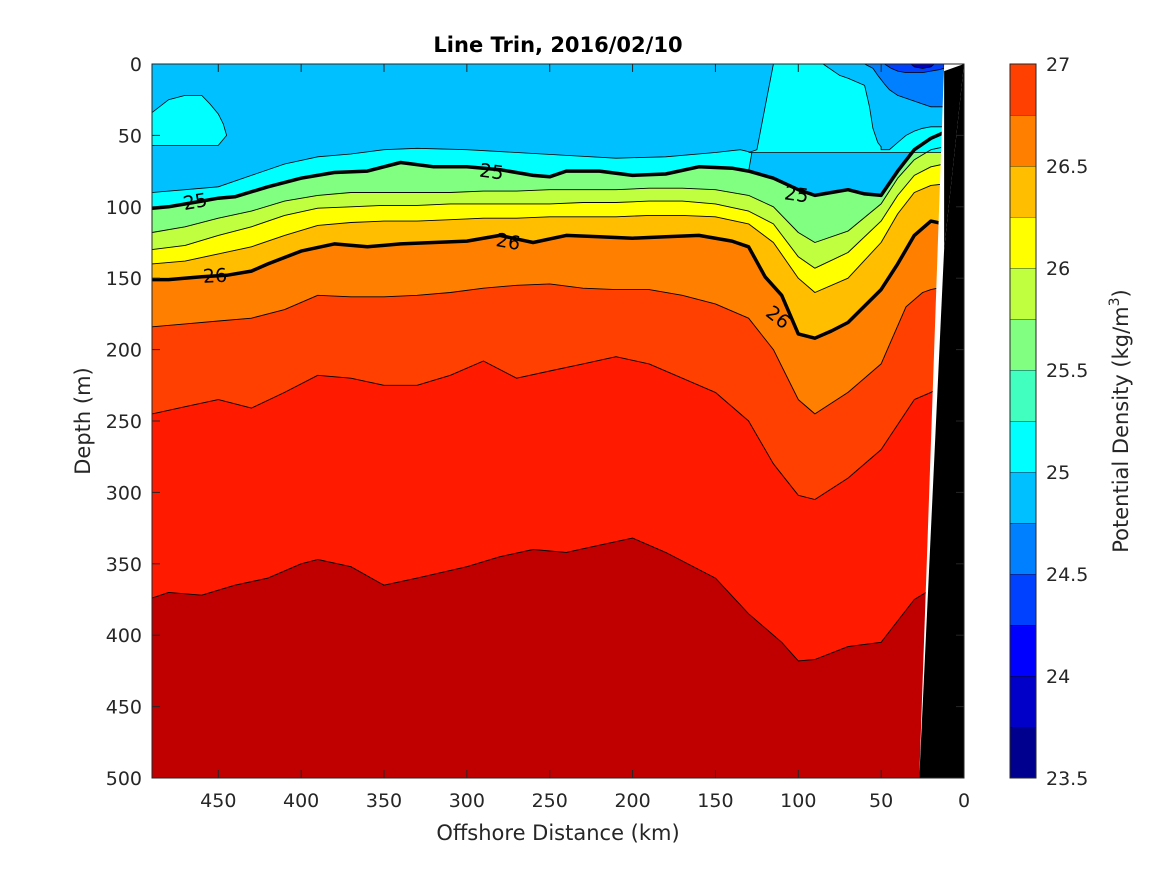  I want to click on contour-line-25.75, so click(548, 238).